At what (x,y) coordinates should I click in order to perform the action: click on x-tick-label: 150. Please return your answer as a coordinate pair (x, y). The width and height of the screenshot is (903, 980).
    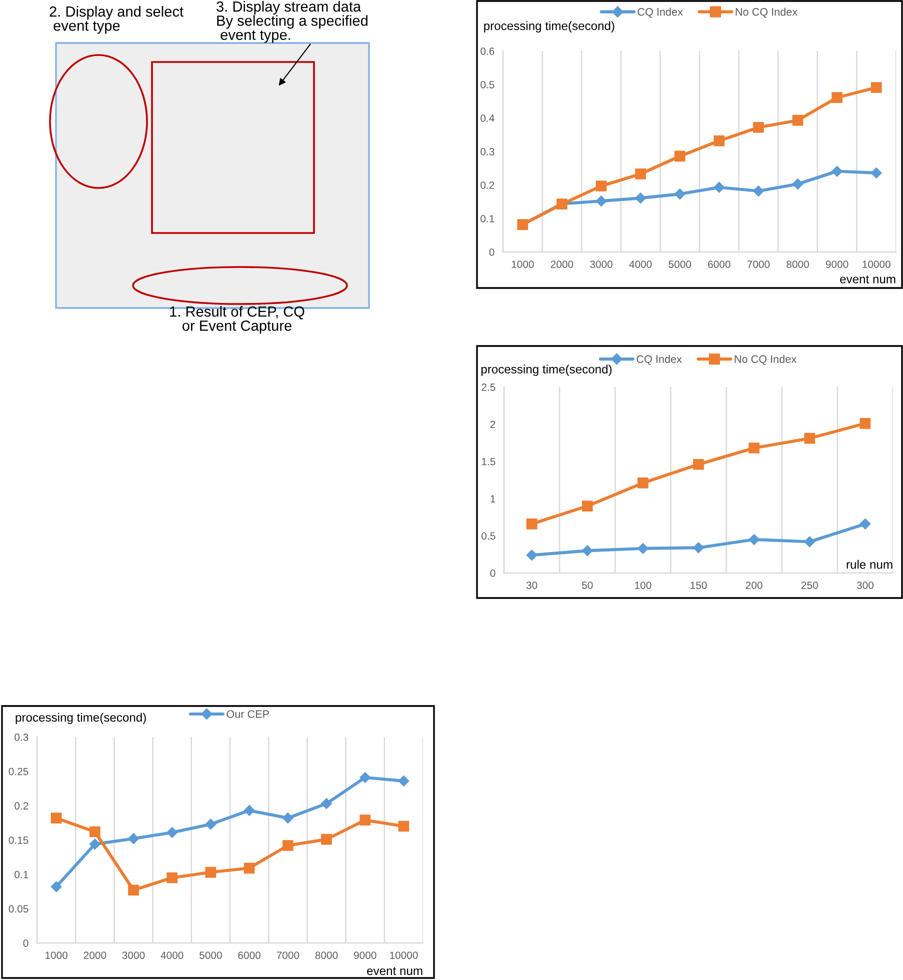
    Looking at the image, I should click on (698, 585).